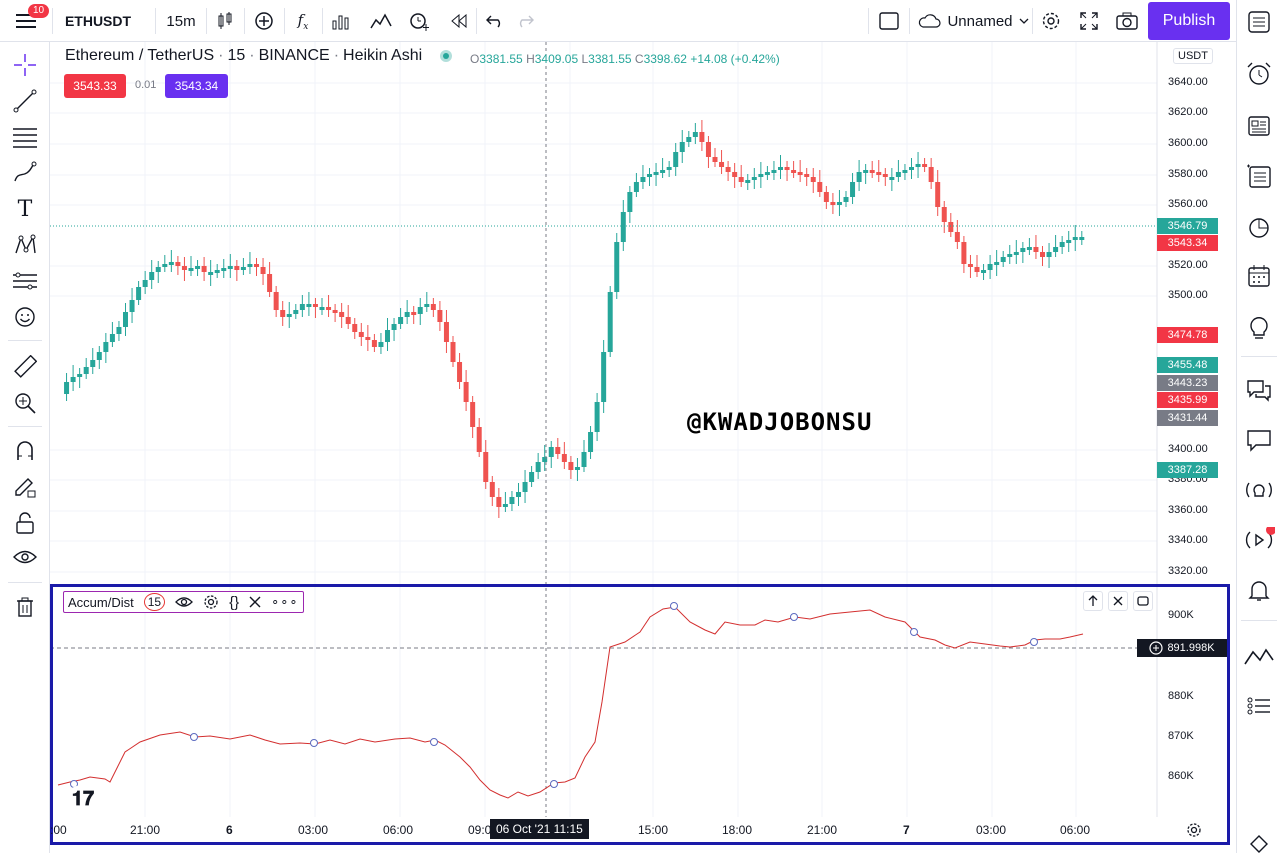 The width and height of the screenshot is (1280, 860). I want to click on replay-button, so click(459, 21).